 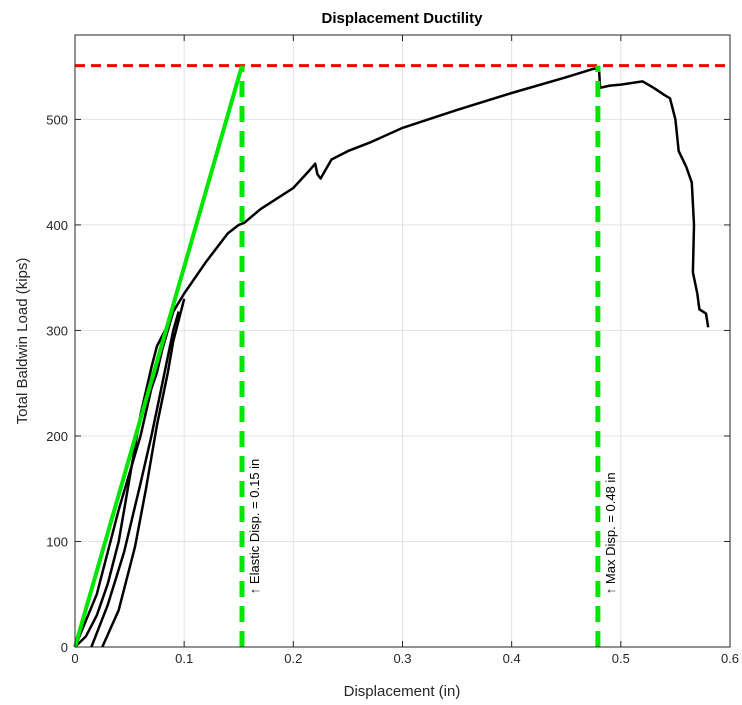 What do you see at coordinates (254, 526) in the screenshot?
I see `elastic-disp-annotation: ↑ Elastic Disp. = 0.15 in` at bounding box center [254, 526].